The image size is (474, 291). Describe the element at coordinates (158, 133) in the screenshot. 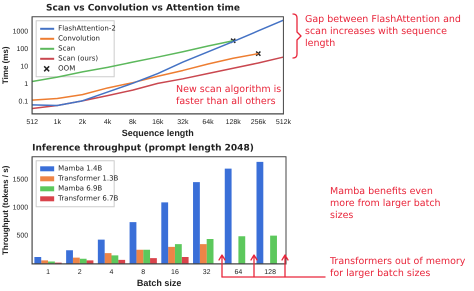

I see `x-axis-title: Sequence length` at that location.